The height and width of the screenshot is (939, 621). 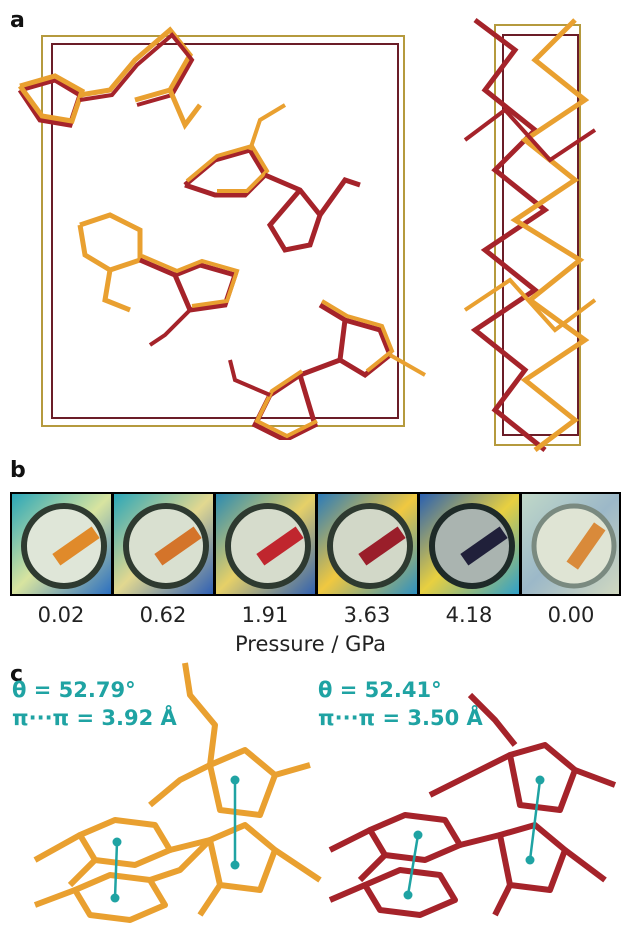 I want to click on pressure-label-0: 0.02, so click(x=61, y=615).